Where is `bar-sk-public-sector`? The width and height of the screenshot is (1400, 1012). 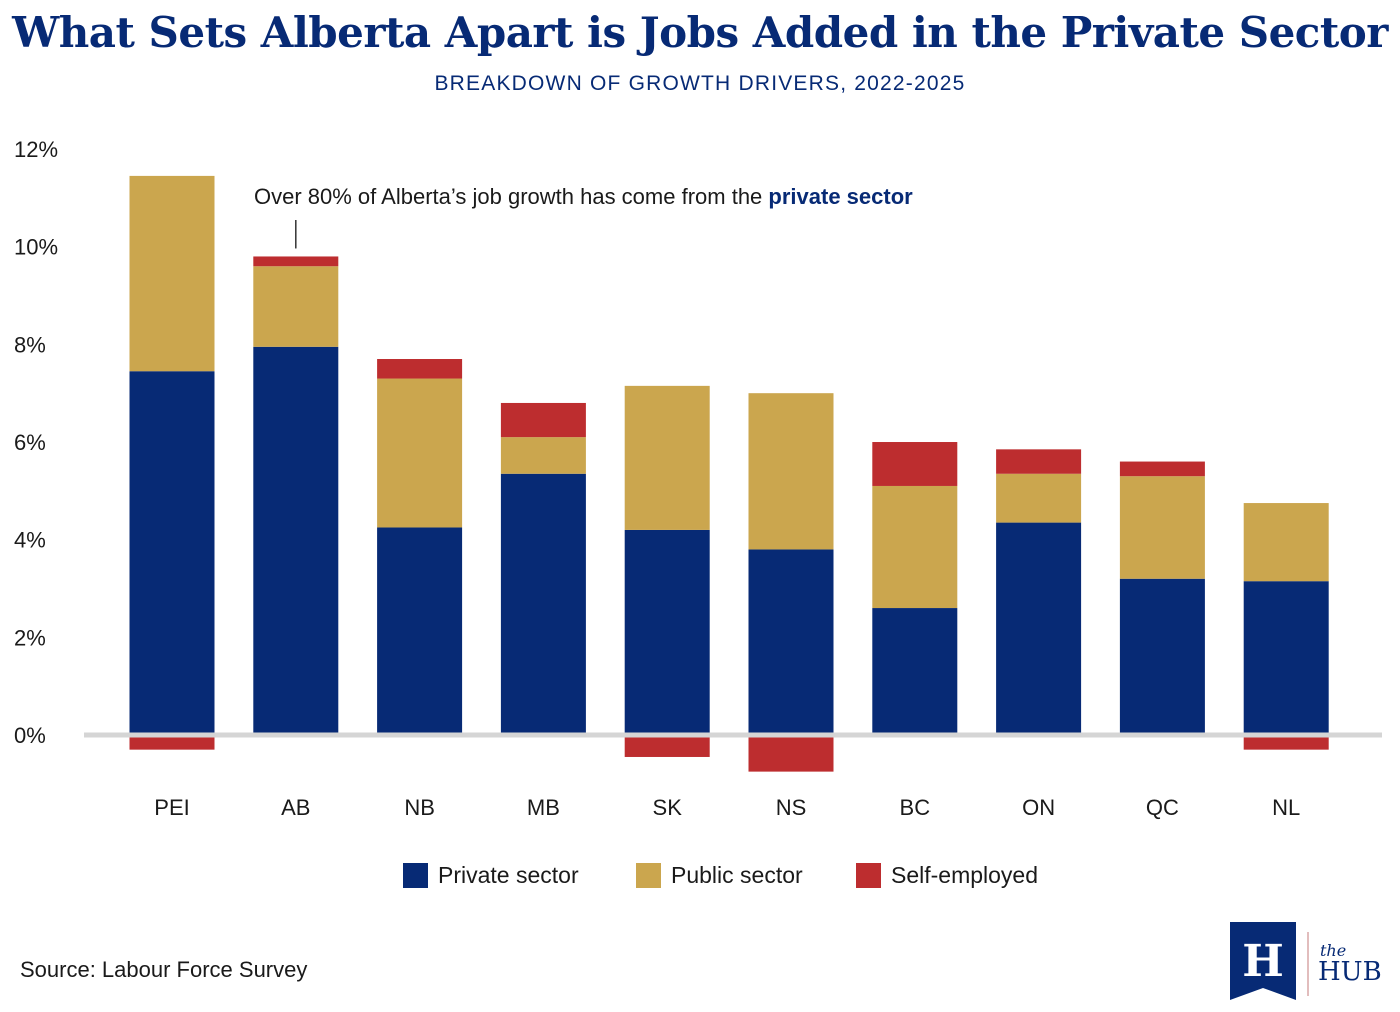 bar-sk-public-sector is located at coordinates (667, 457).